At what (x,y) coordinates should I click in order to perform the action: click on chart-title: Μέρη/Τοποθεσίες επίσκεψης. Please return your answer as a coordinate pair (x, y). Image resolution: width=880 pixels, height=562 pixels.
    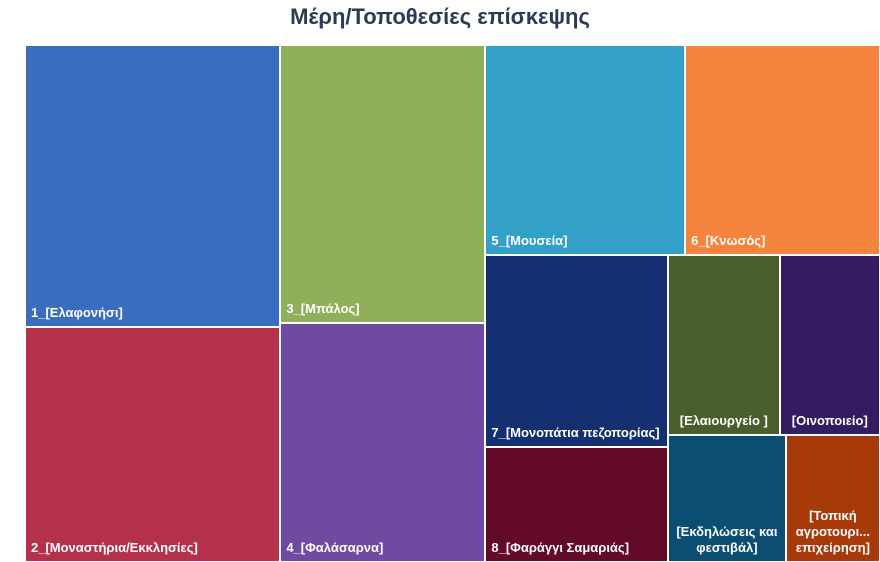
    Looking at the image, I should click on (440, 16).